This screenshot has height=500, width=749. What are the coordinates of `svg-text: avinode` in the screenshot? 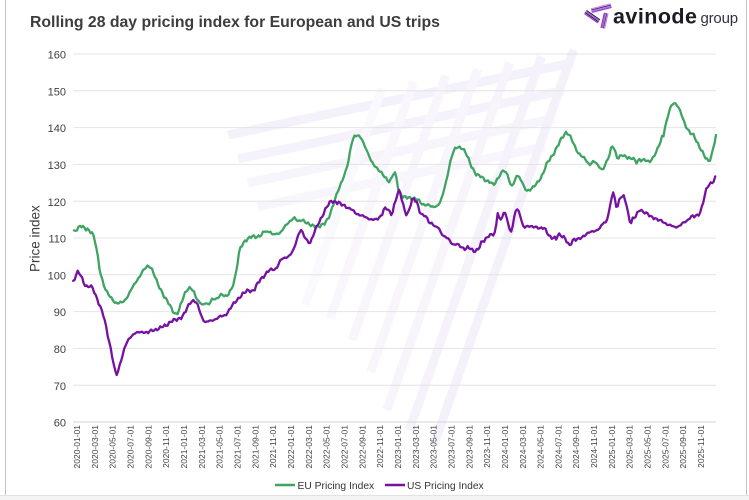 It's located at (655, 17).